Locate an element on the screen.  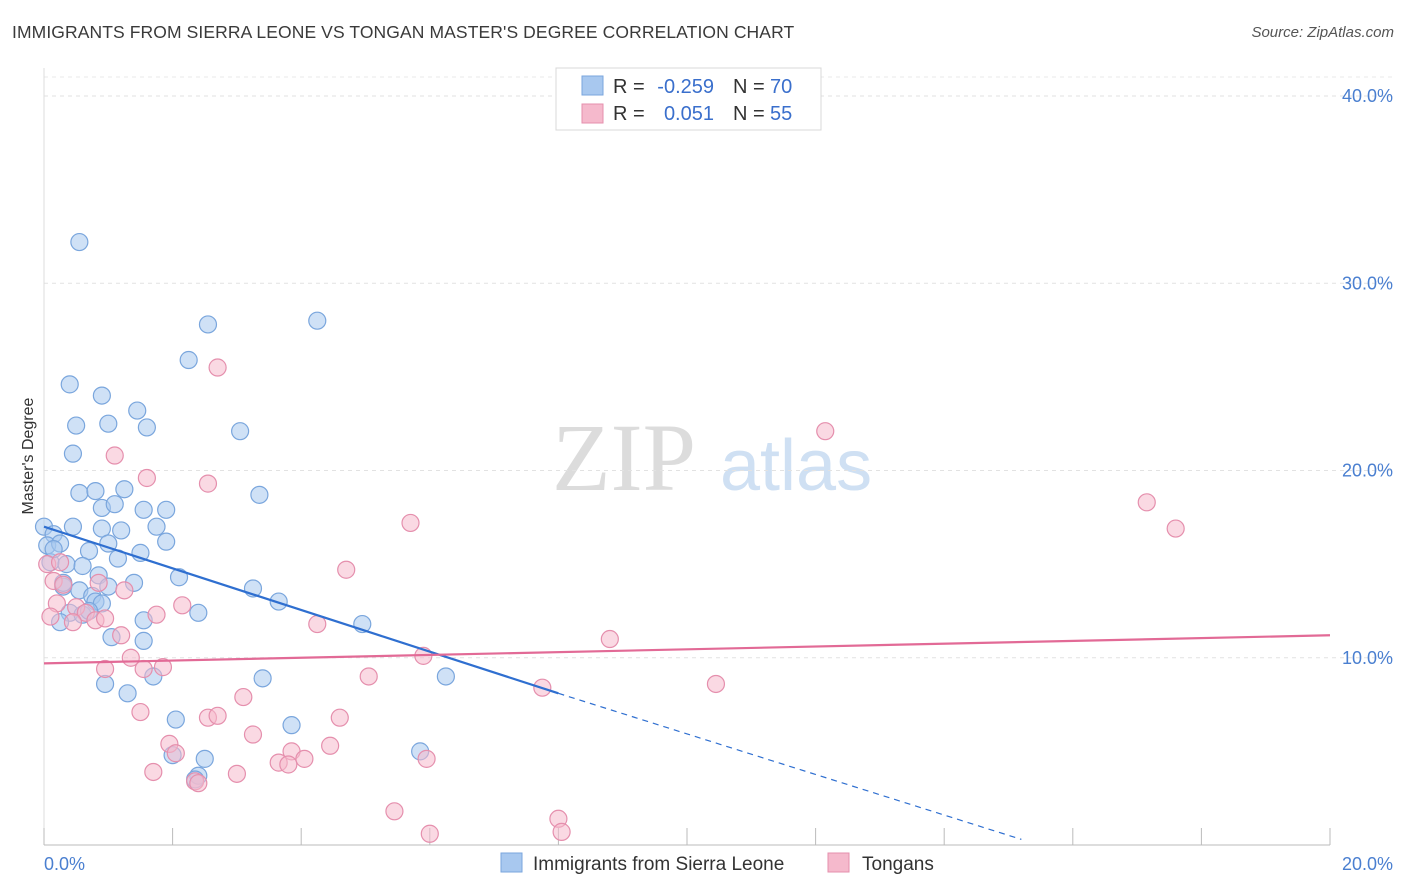
legend-swatch-sierra-leone is located at coordinates (592, 85).